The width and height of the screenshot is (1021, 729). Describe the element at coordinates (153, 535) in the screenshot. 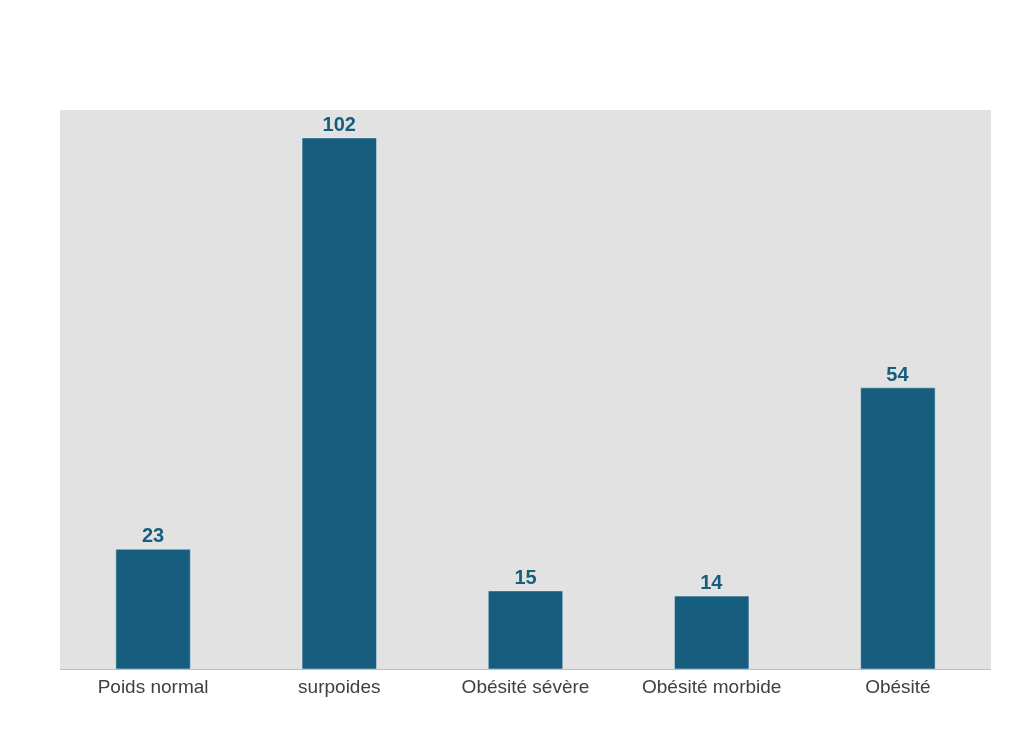

I see `data-label: 23` at that location.